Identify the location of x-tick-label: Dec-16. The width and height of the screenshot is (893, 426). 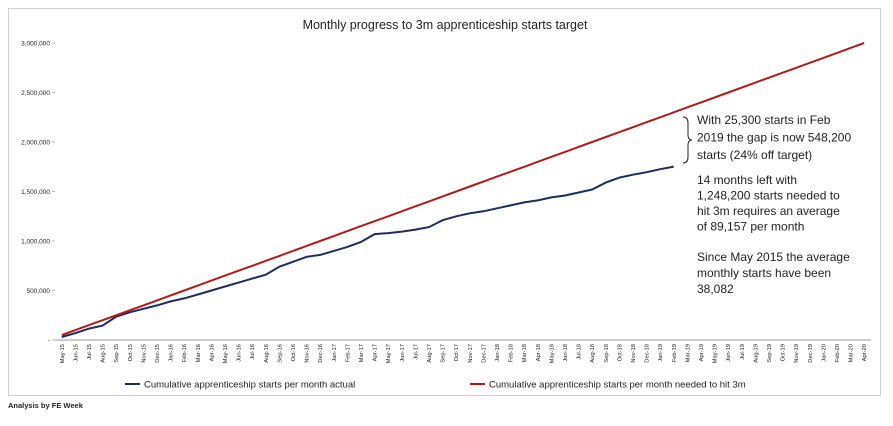
(321, 353).